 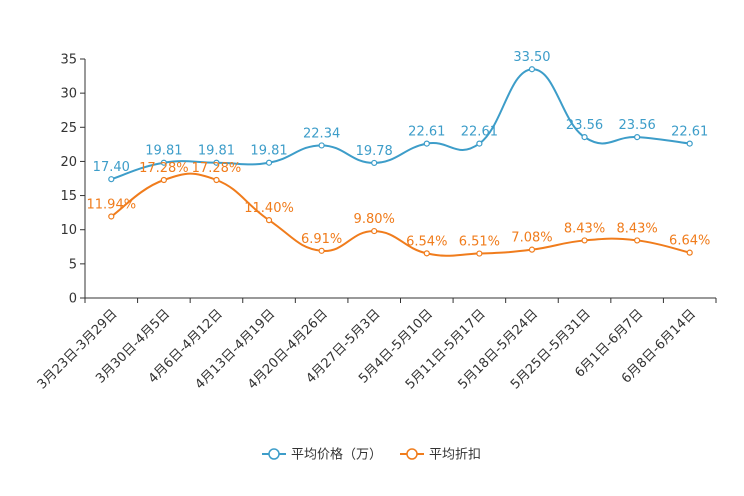 What do you see at coordinates (111, 167) in the screenshot?
I see `series-1-data-label: 17.40` at bounding box center [111, 167].